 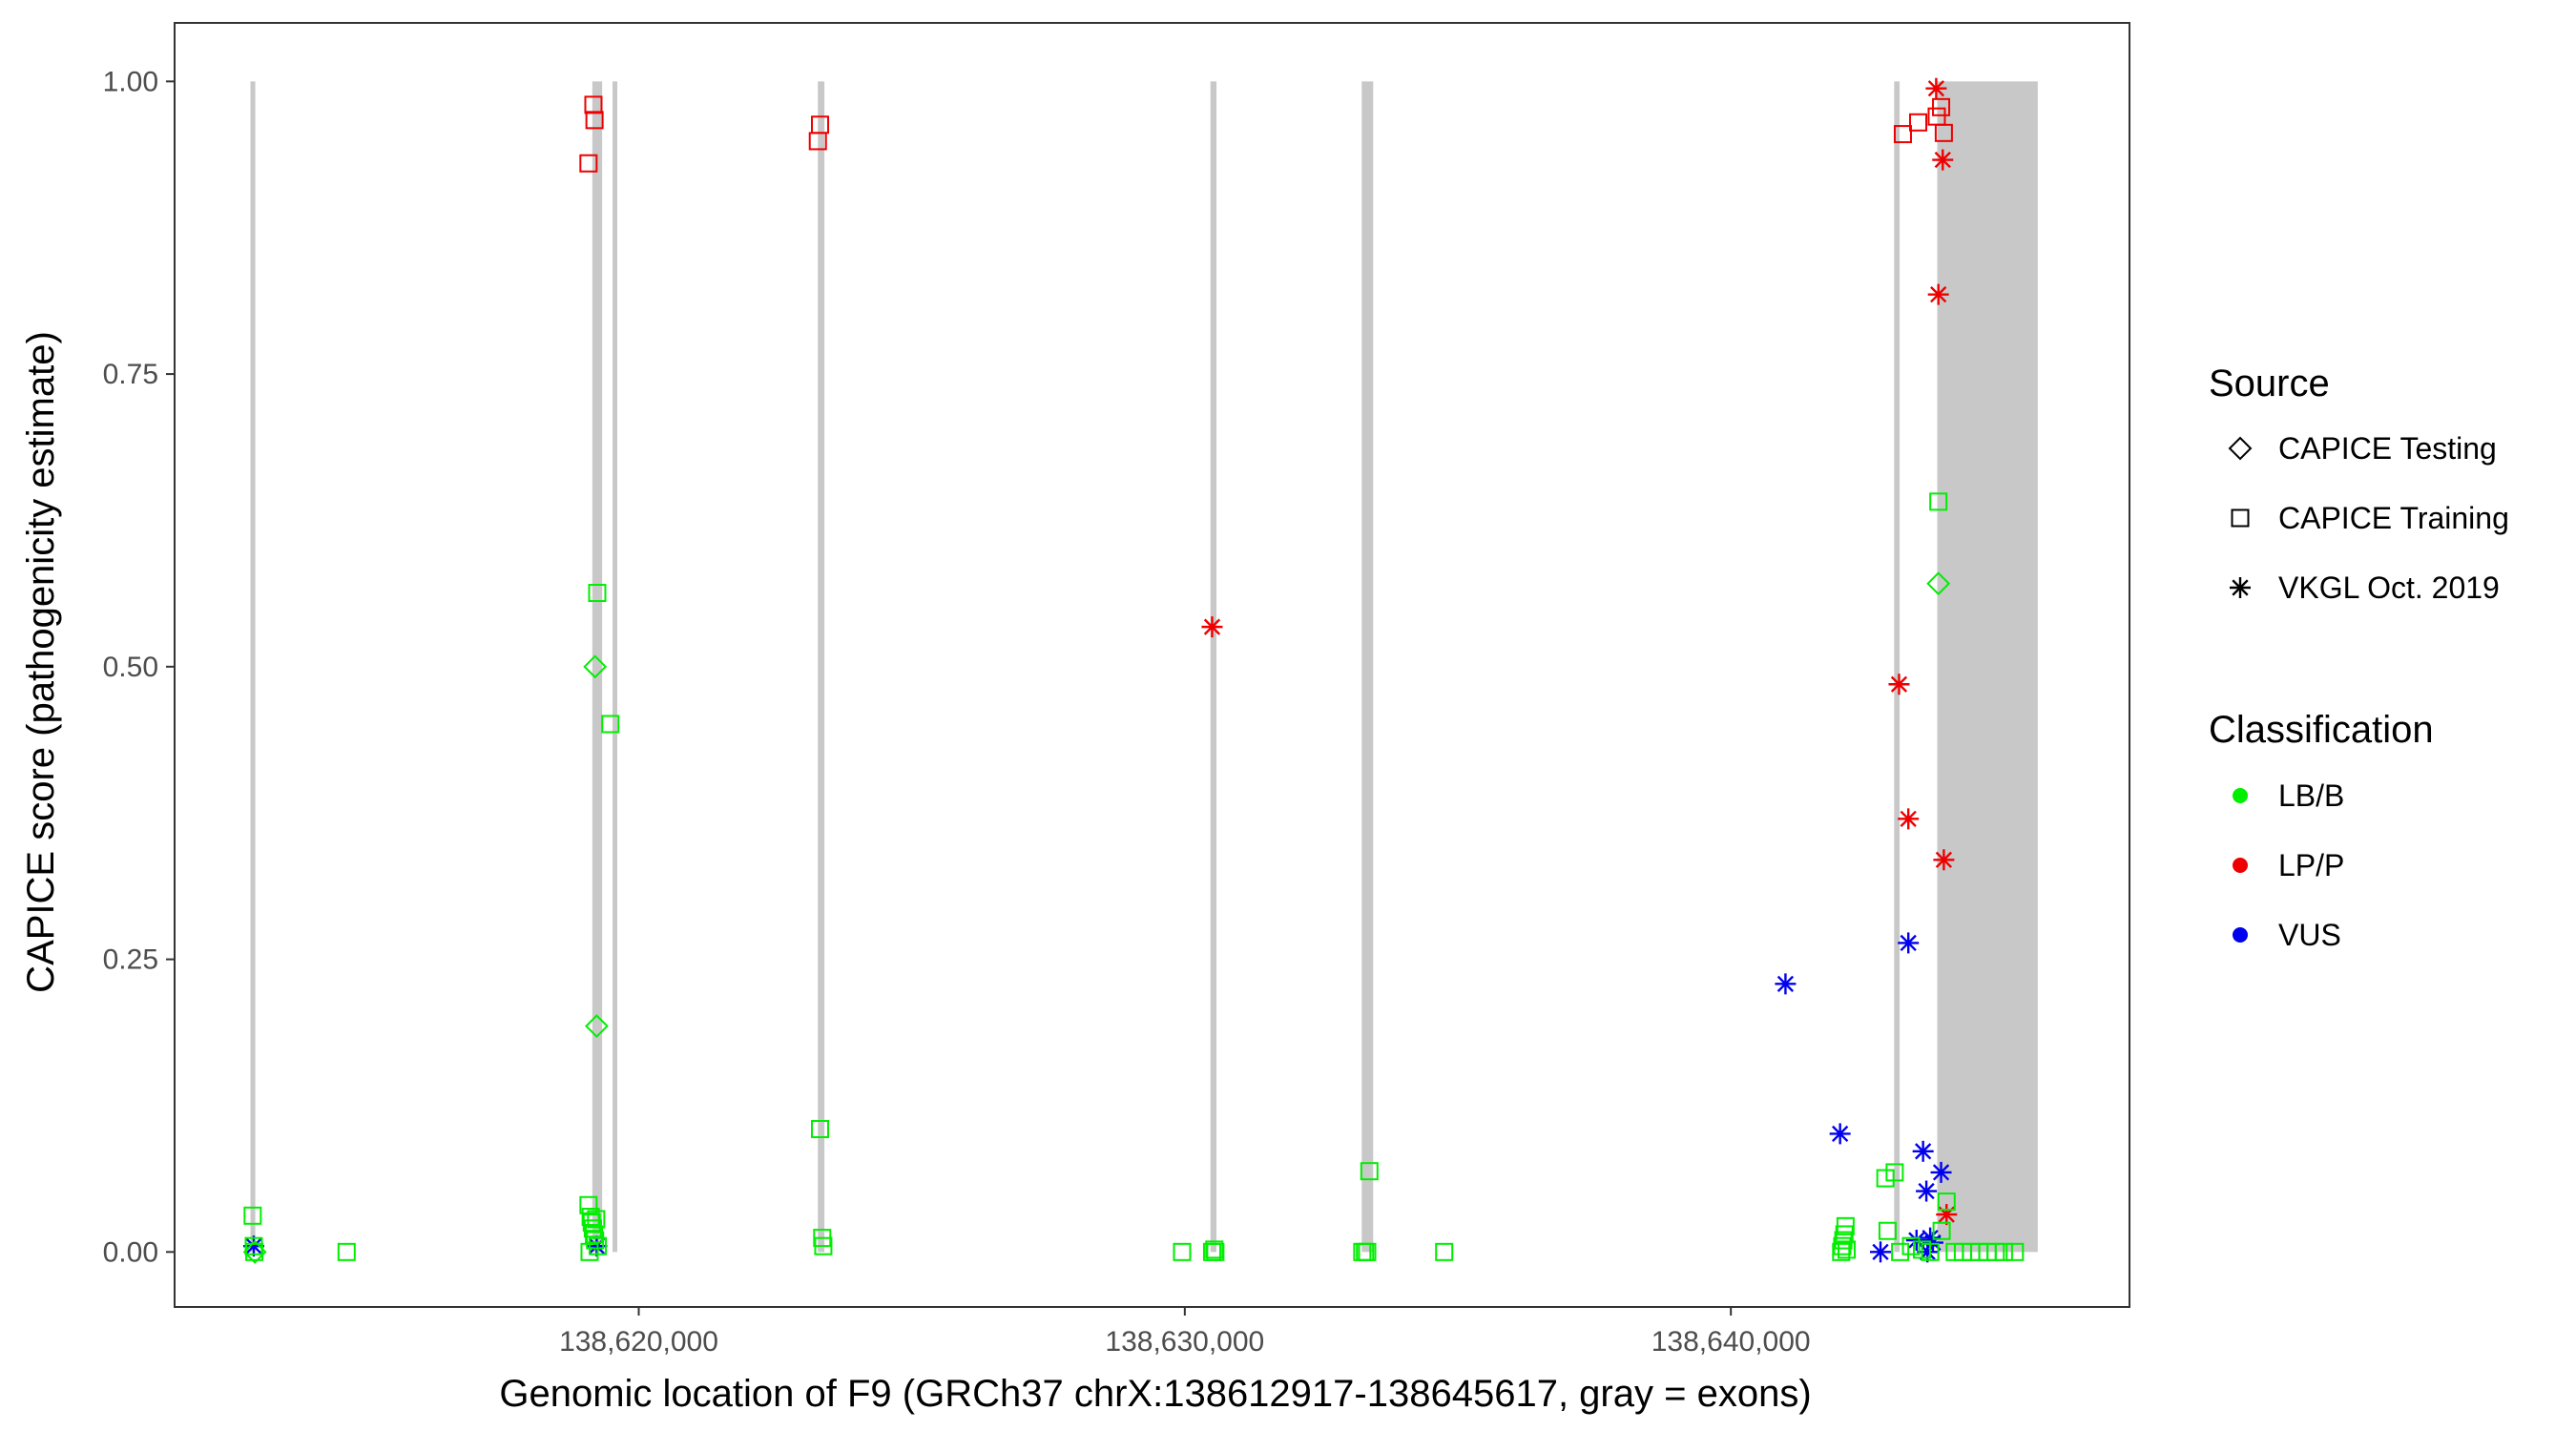 I want to click on y-tick-label: 0.50, so click(x=130, y=667).